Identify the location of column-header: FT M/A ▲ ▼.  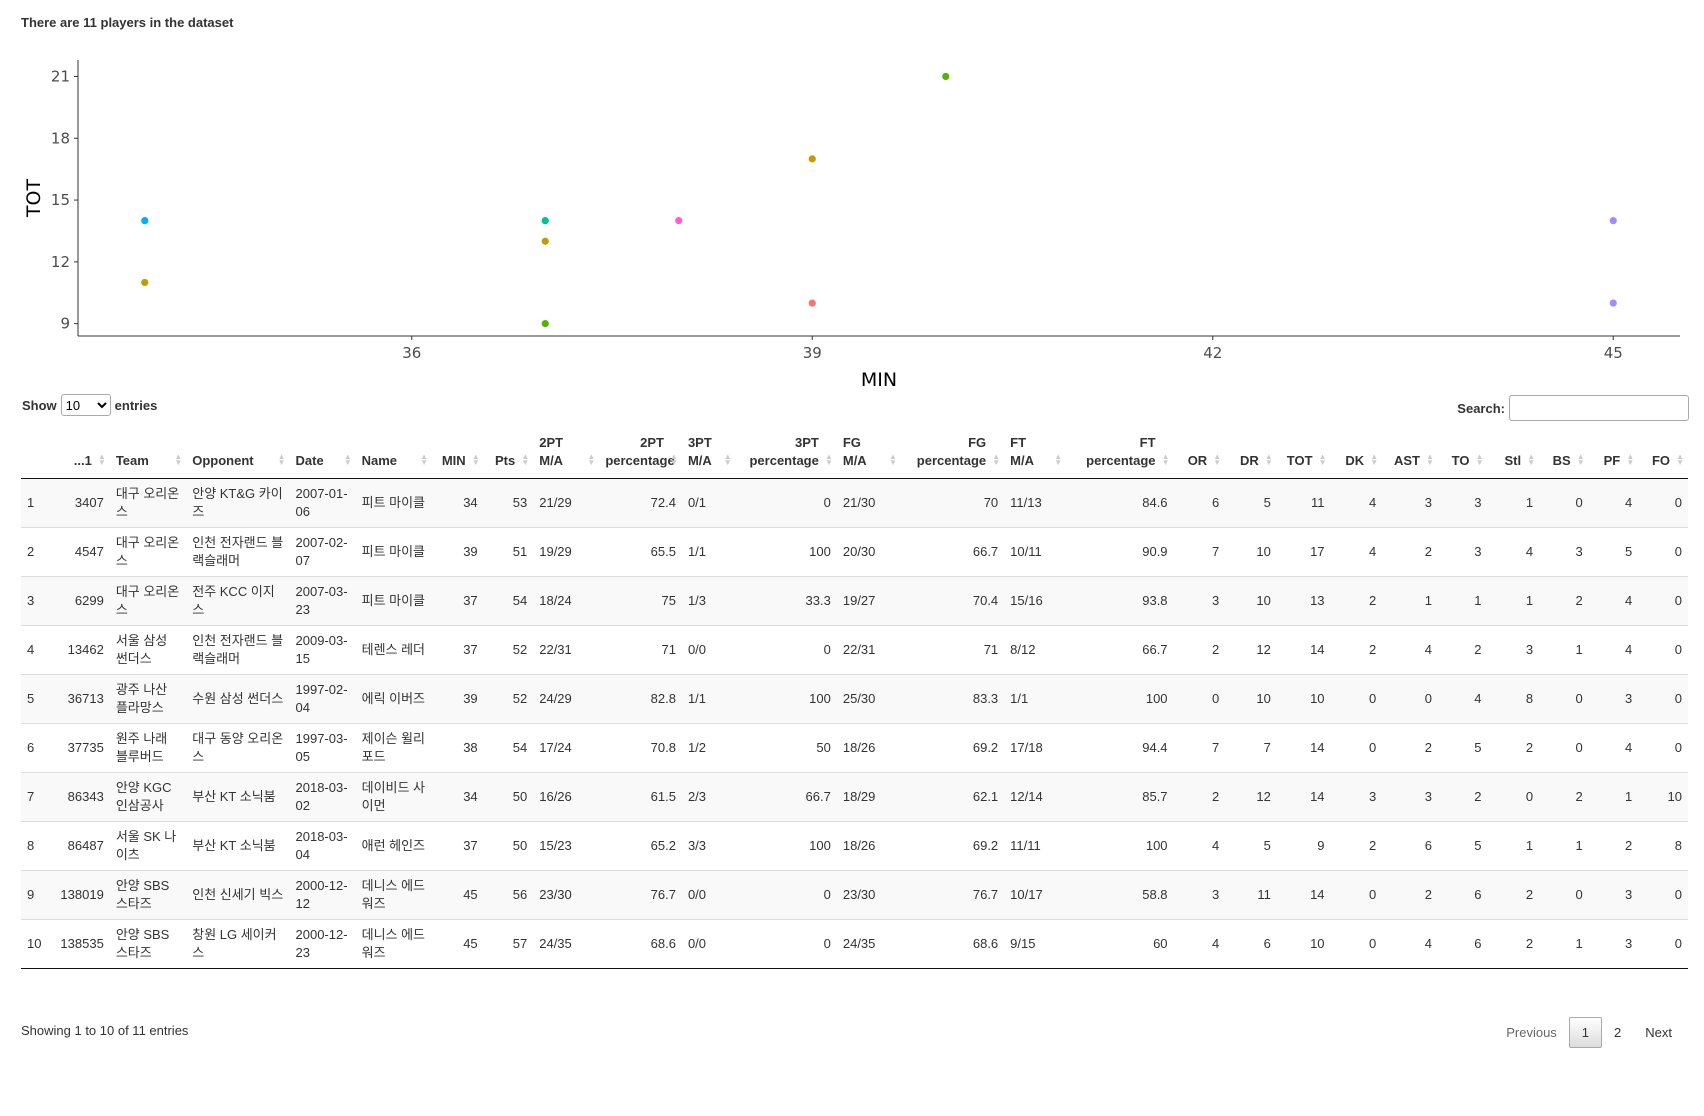
(1035, 453).